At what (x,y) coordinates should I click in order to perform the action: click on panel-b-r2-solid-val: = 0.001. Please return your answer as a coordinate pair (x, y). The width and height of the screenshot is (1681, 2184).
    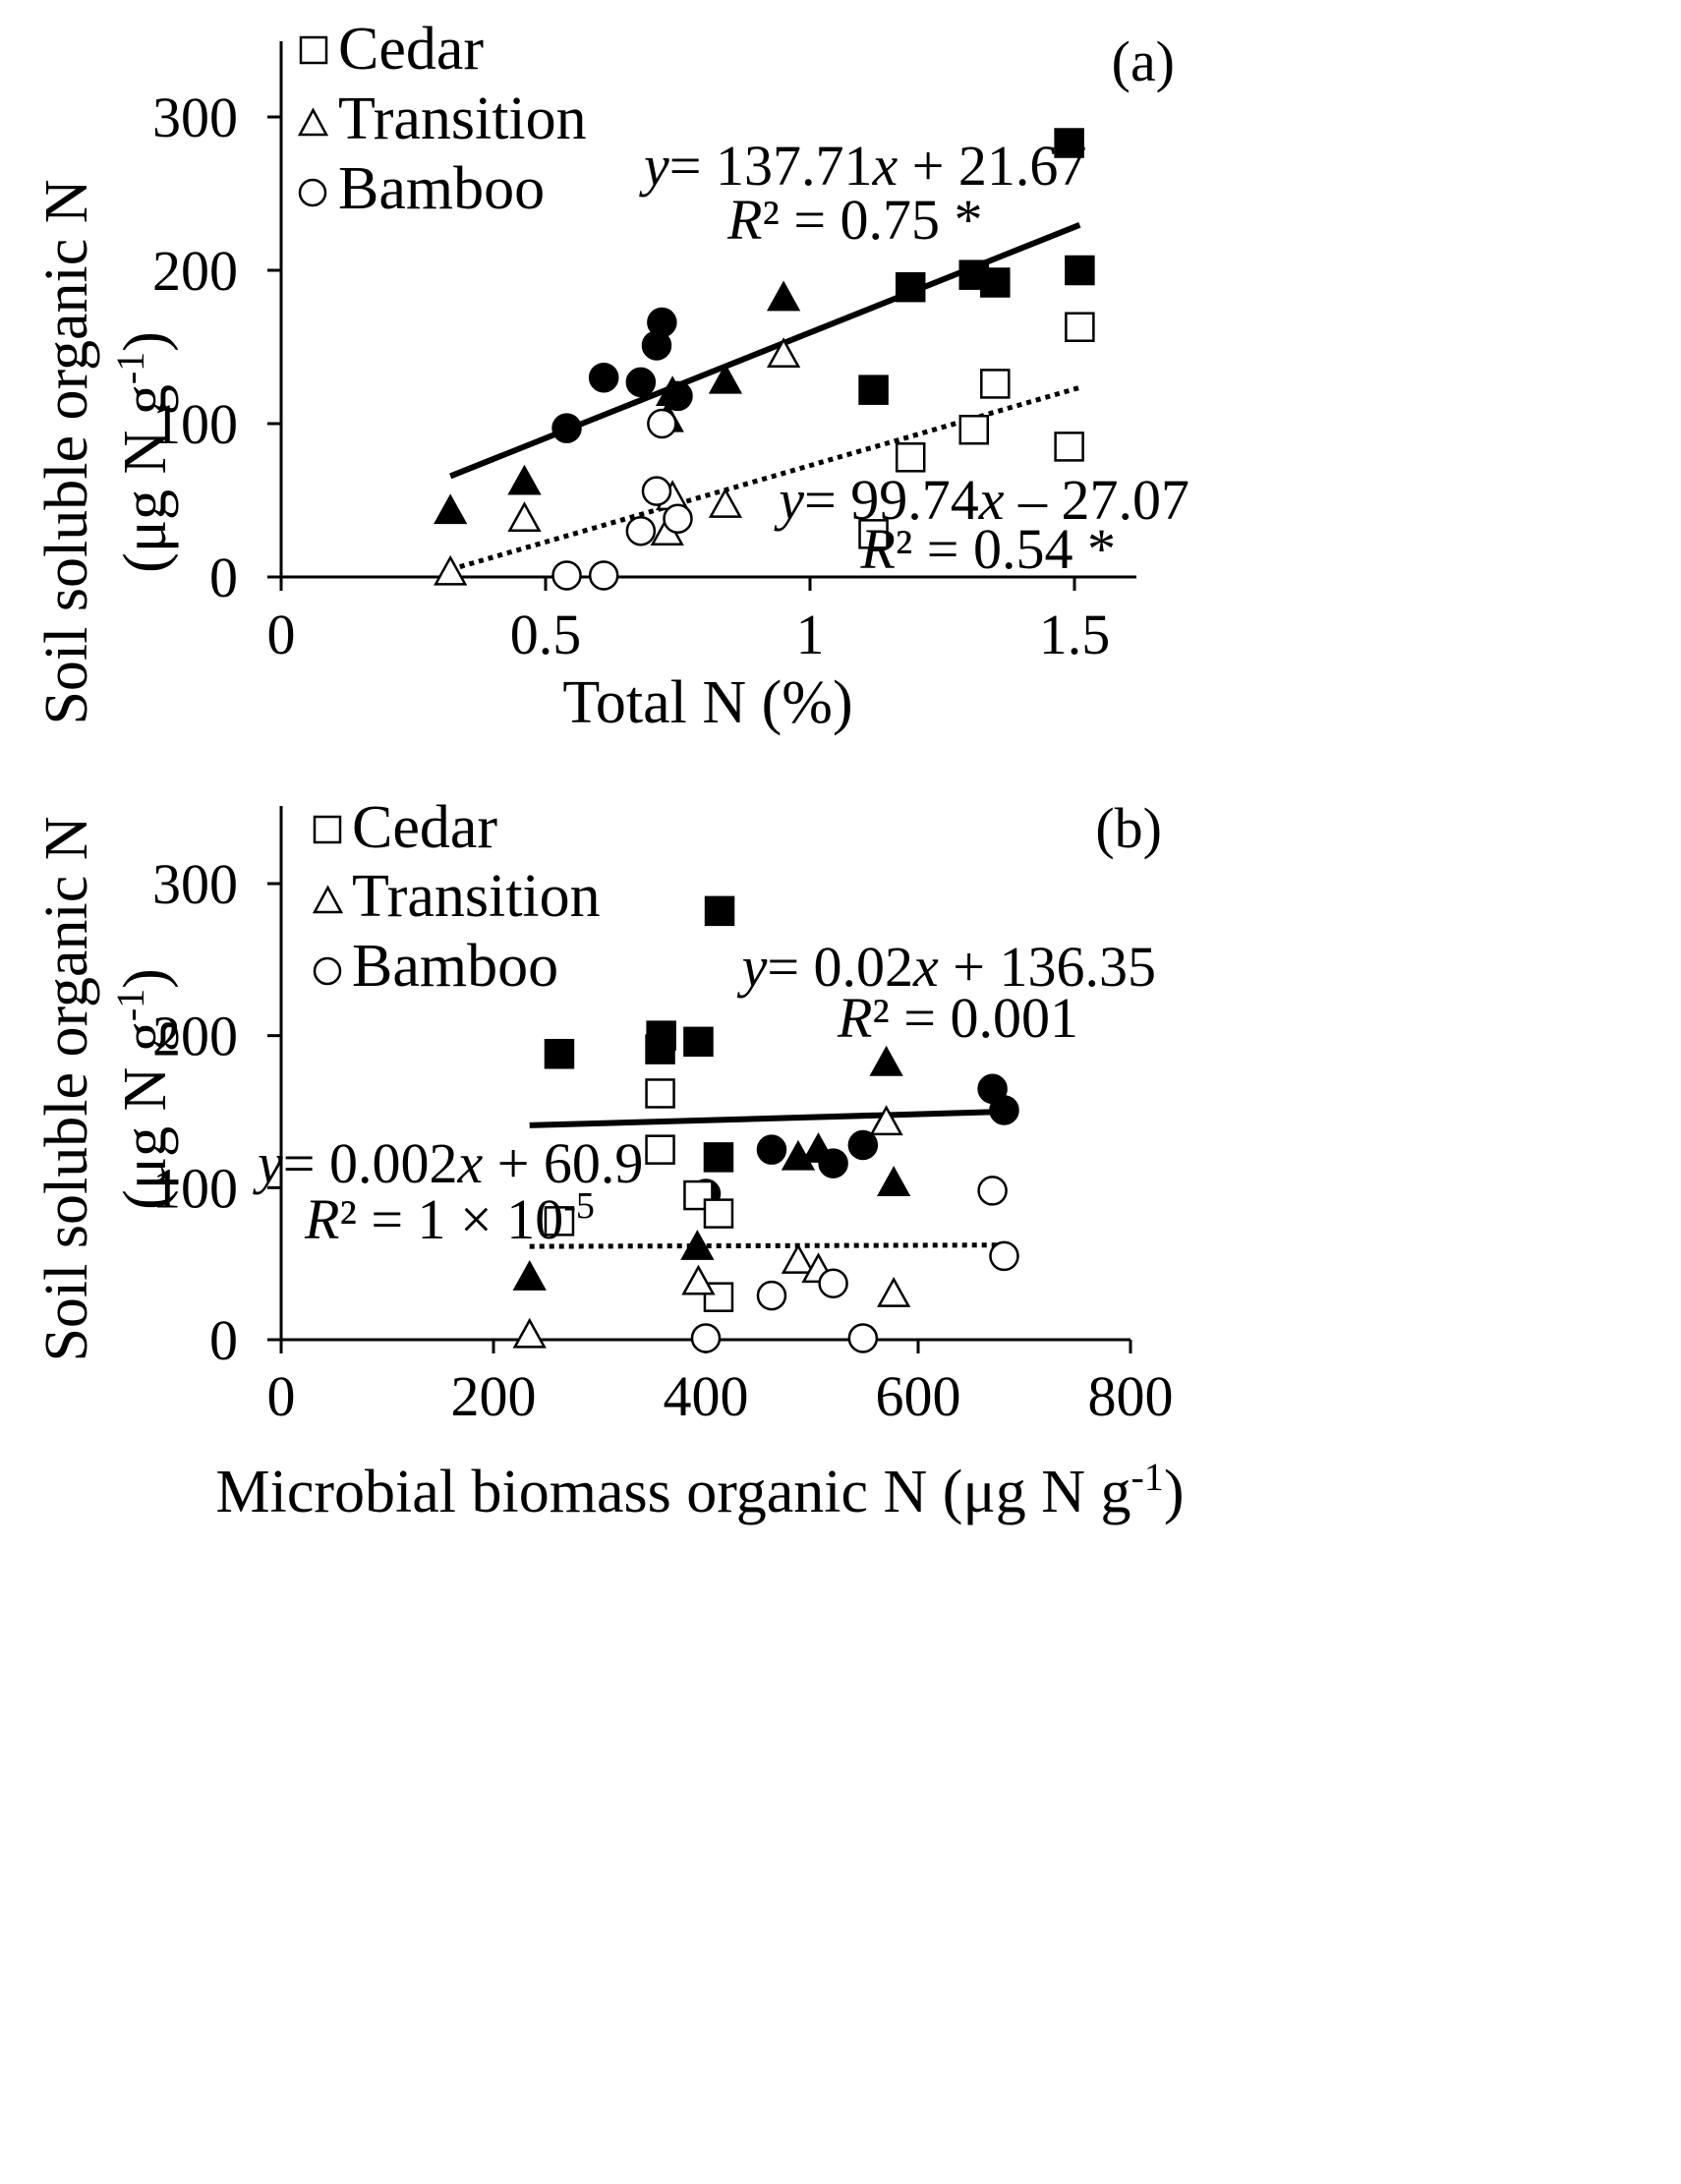
    Looking at the image, I should click on (984, 1018).